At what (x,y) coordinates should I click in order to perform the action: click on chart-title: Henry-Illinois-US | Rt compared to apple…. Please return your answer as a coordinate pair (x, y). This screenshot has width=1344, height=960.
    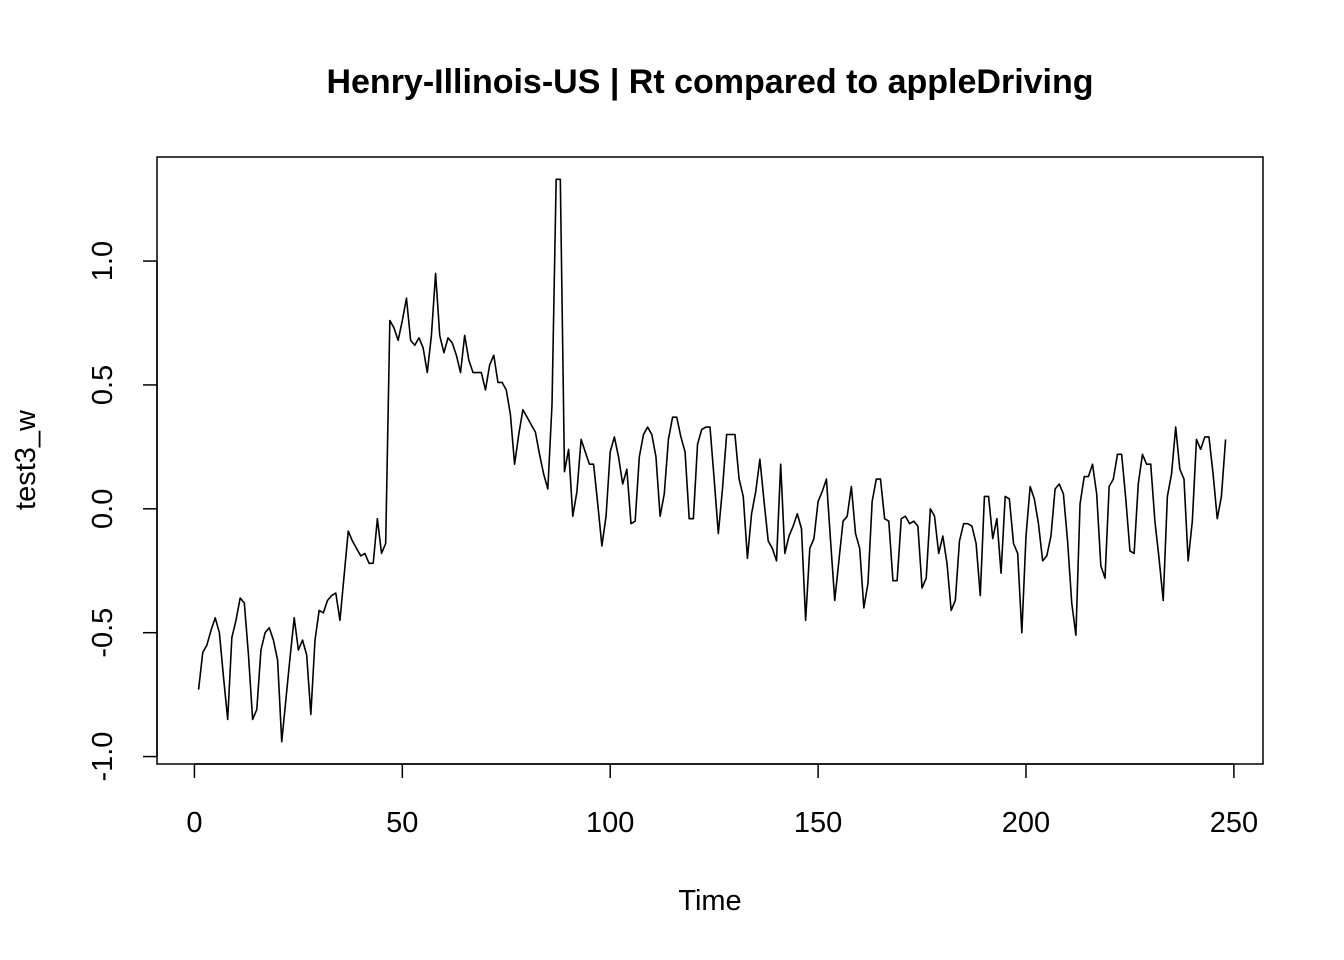
    Looking at the image, I should click on (709, 82).